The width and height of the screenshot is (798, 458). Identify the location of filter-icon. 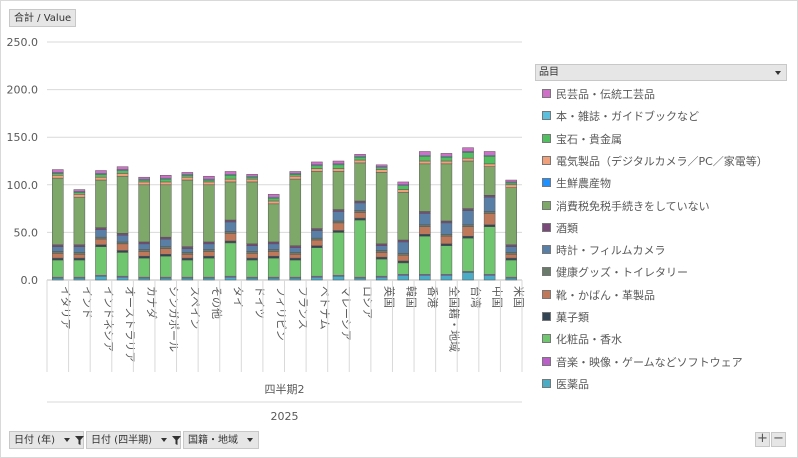
(177, 440).